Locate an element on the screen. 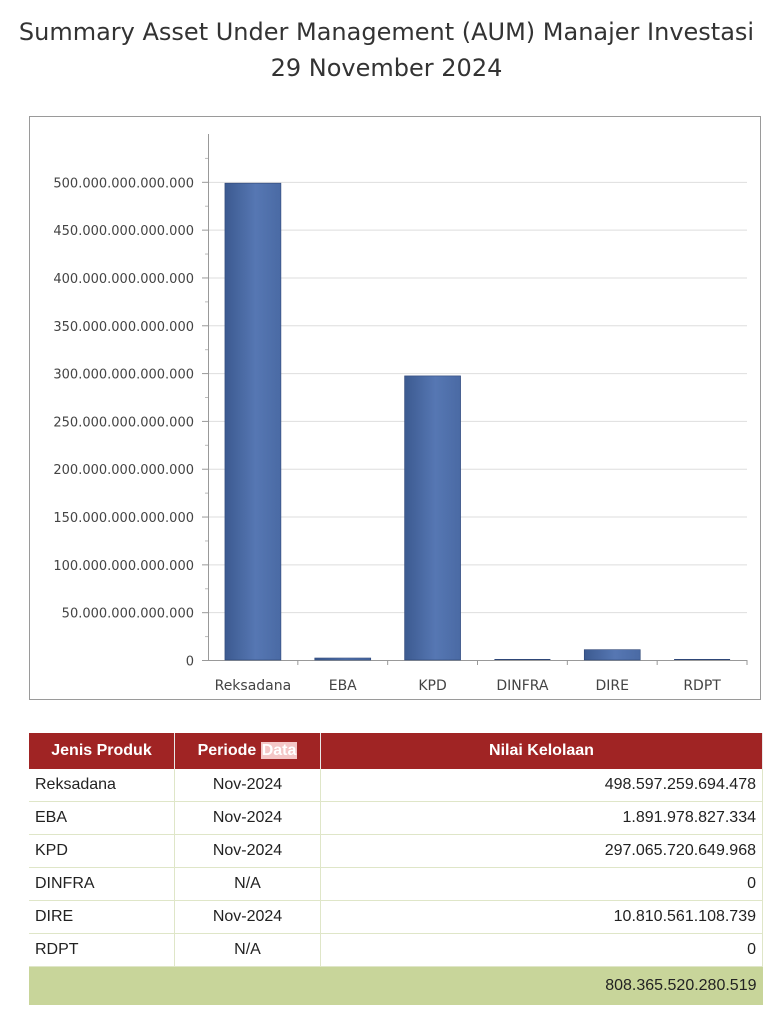 This screenshot has width=773, height=1024. table-row: EBA Nov-2024 1.891.978.827.334 is located at coordinates (396, 818).